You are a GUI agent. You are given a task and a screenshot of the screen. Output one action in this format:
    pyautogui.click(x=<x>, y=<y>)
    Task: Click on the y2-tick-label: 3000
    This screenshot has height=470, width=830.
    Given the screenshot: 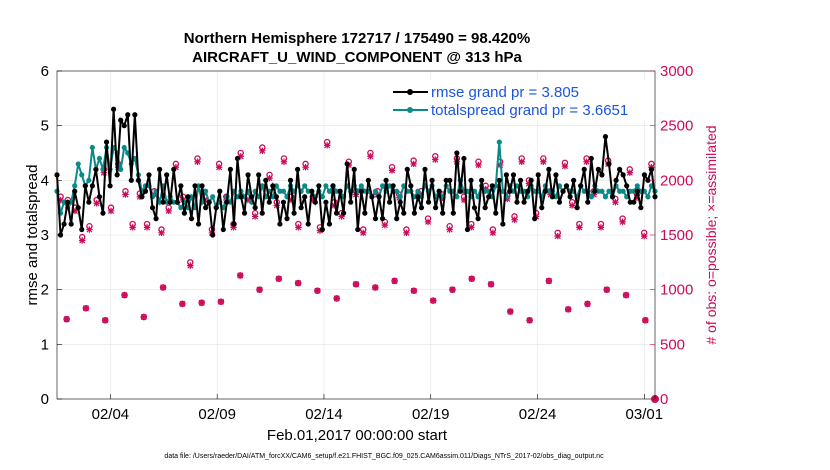 What is the action you would take?
    pyautogui.click(x=676, y=71)
    